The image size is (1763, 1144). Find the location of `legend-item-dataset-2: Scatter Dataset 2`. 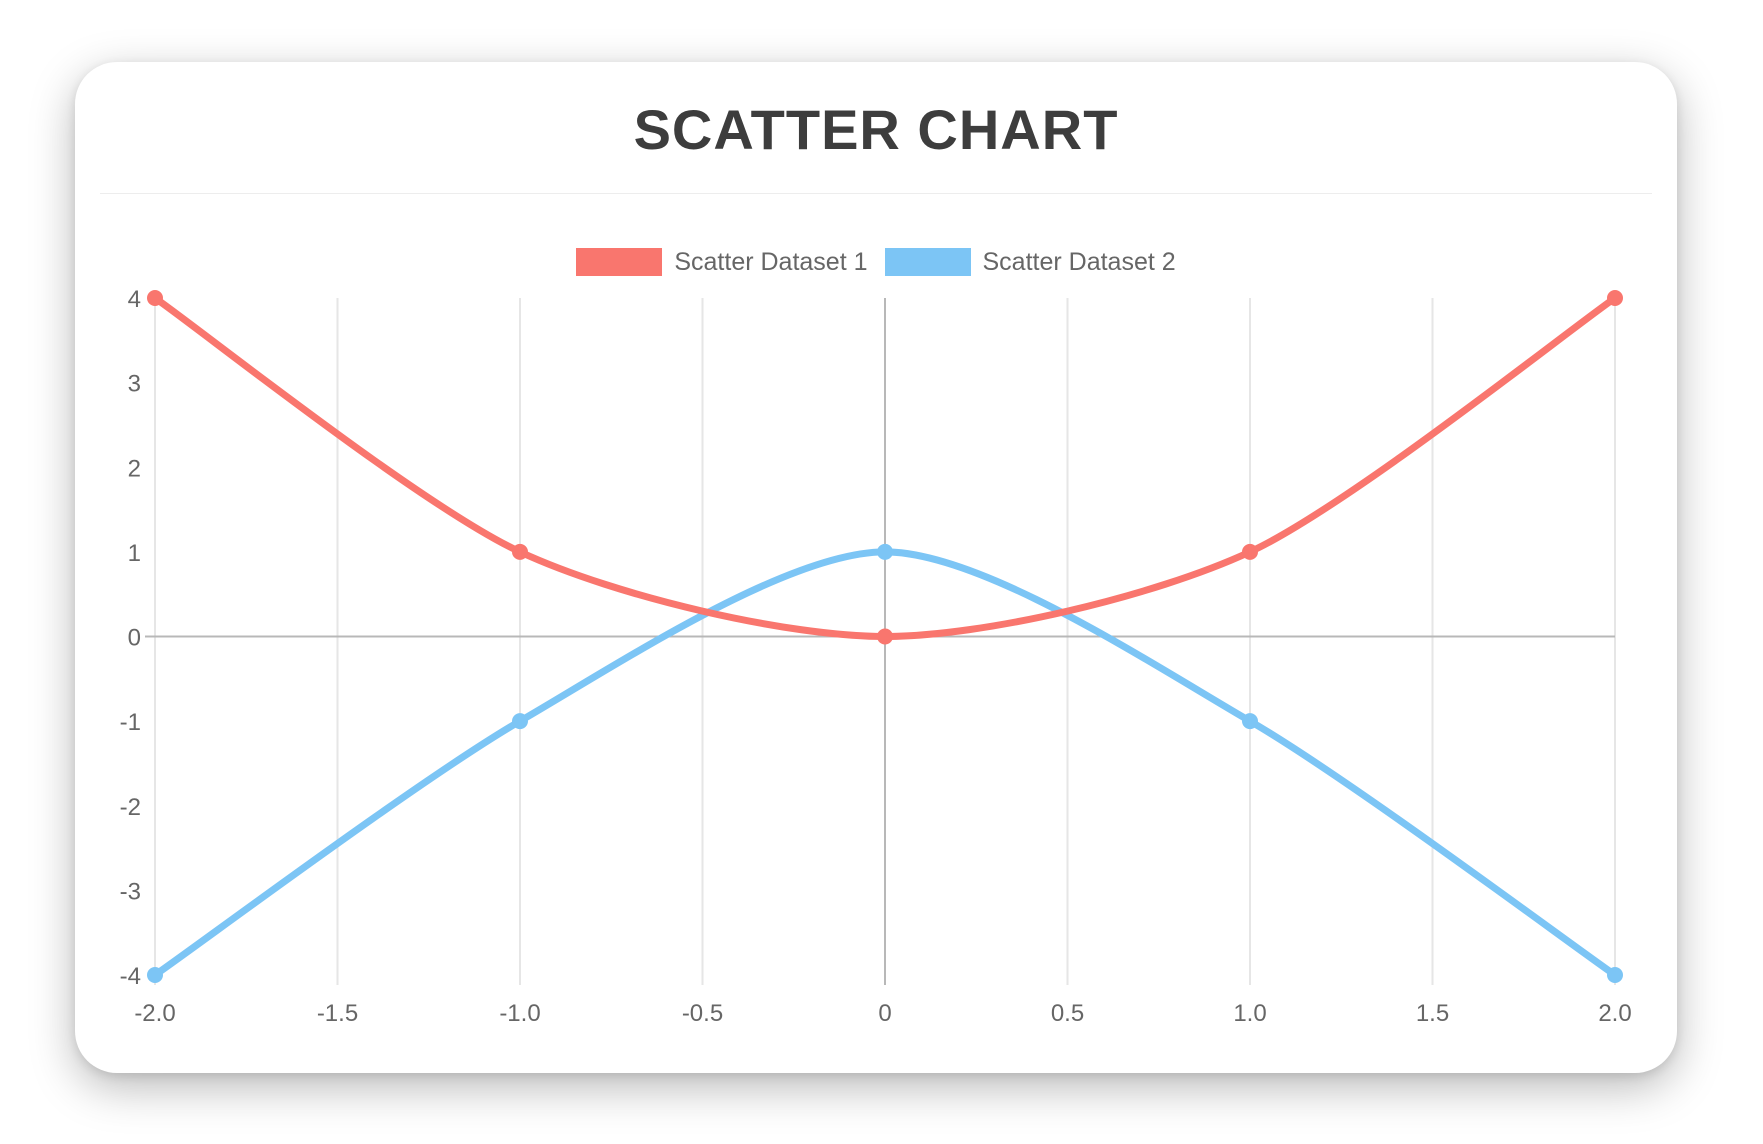

legend-item-dataset-2: Scatter Dataset 2 is located at coordinates (1030, 262).